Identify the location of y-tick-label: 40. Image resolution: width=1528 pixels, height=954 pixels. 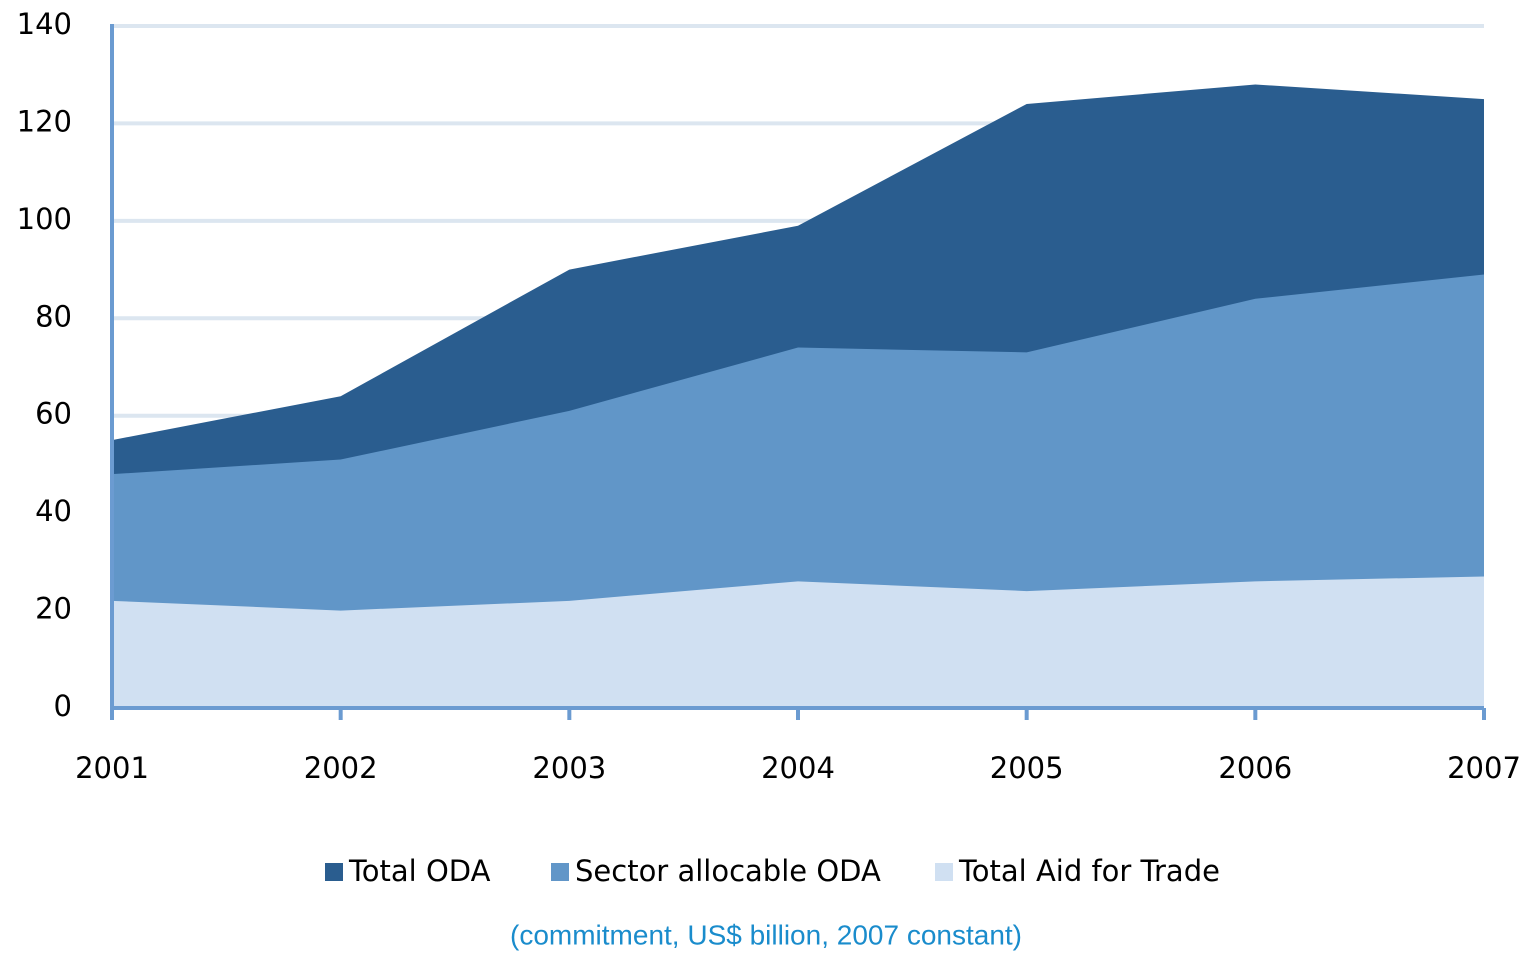
(53, 511).